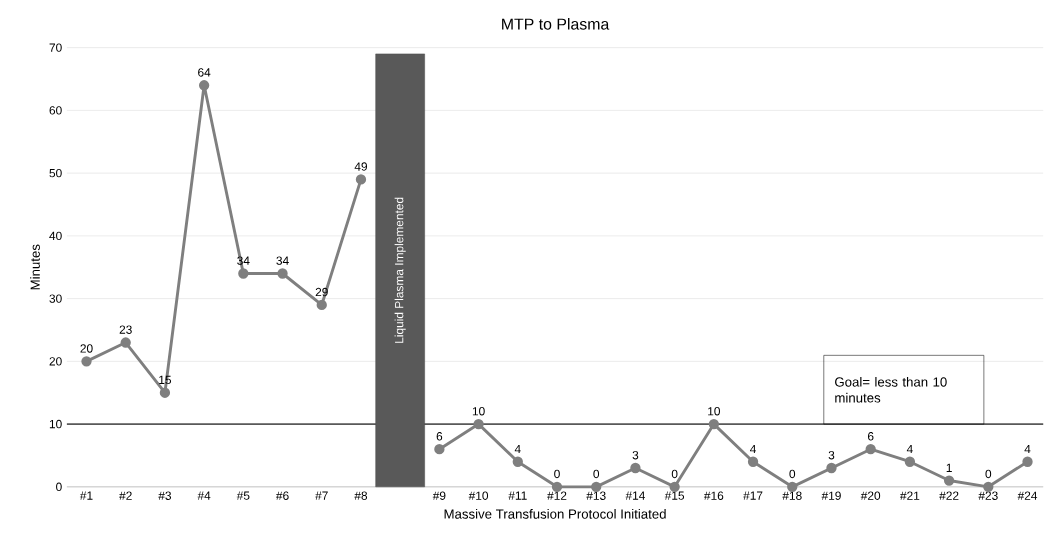 This screenshot has height=536, width=1044. Describe the element at coordinates (165, 496) in the screenshot. I see `x-tick-label: #3` at that location.